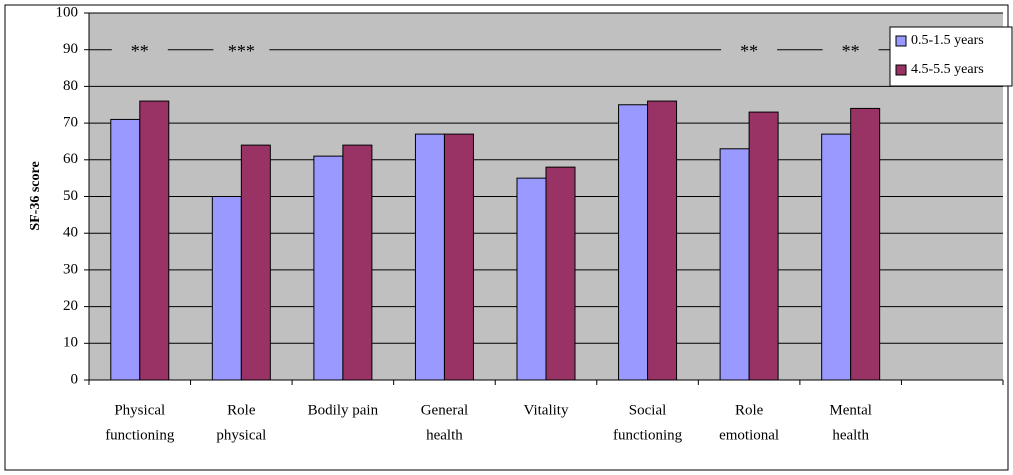 This screenshot has width=1013, height=475. I want to click on y-tick-label: 30, so click(70, 269).